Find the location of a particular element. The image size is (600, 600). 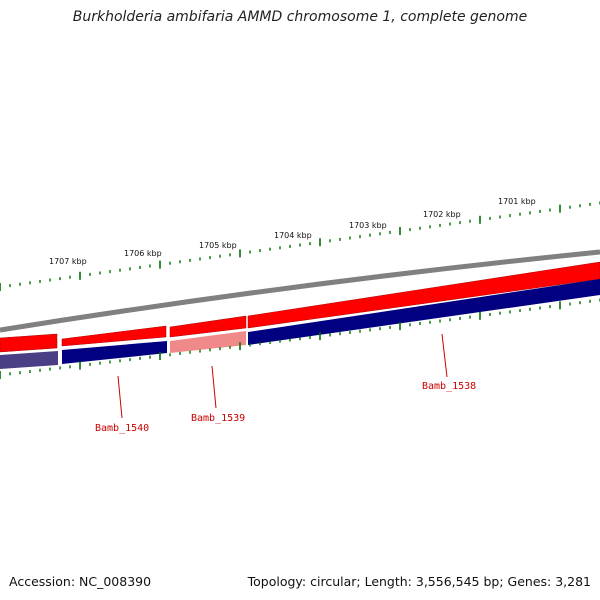

kbp-label-1705: 1705 kbp is located at coordinates (218, 245).